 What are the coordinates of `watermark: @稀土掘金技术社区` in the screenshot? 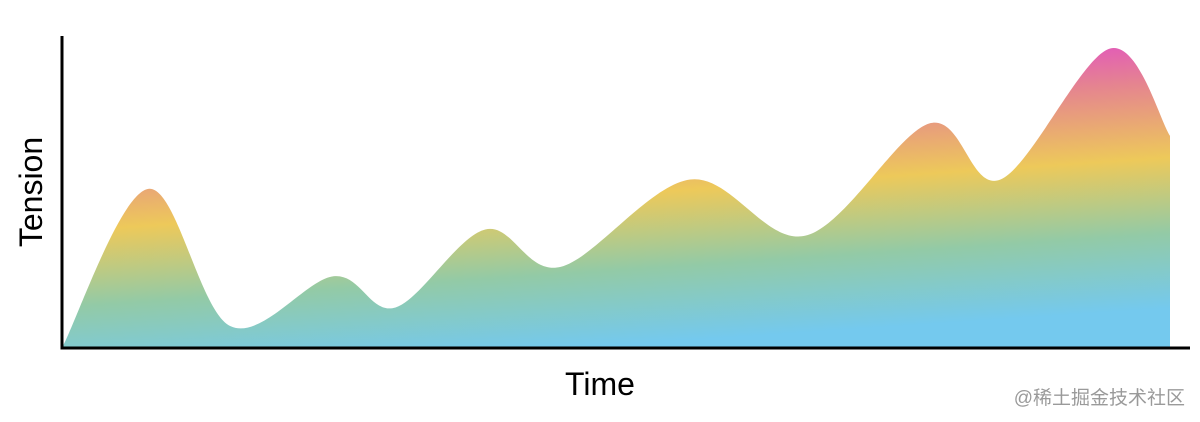 It's located at (1099, 398).